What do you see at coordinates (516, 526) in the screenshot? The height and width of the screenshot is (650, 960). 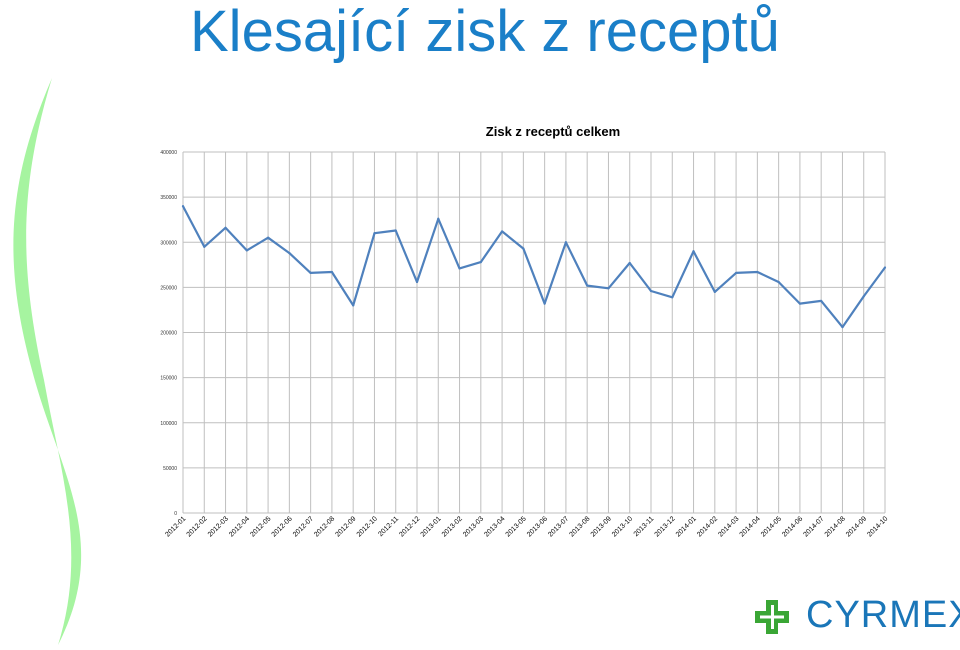 I see `x-tick-label: 2013-05` at bounding box center [516, 526].